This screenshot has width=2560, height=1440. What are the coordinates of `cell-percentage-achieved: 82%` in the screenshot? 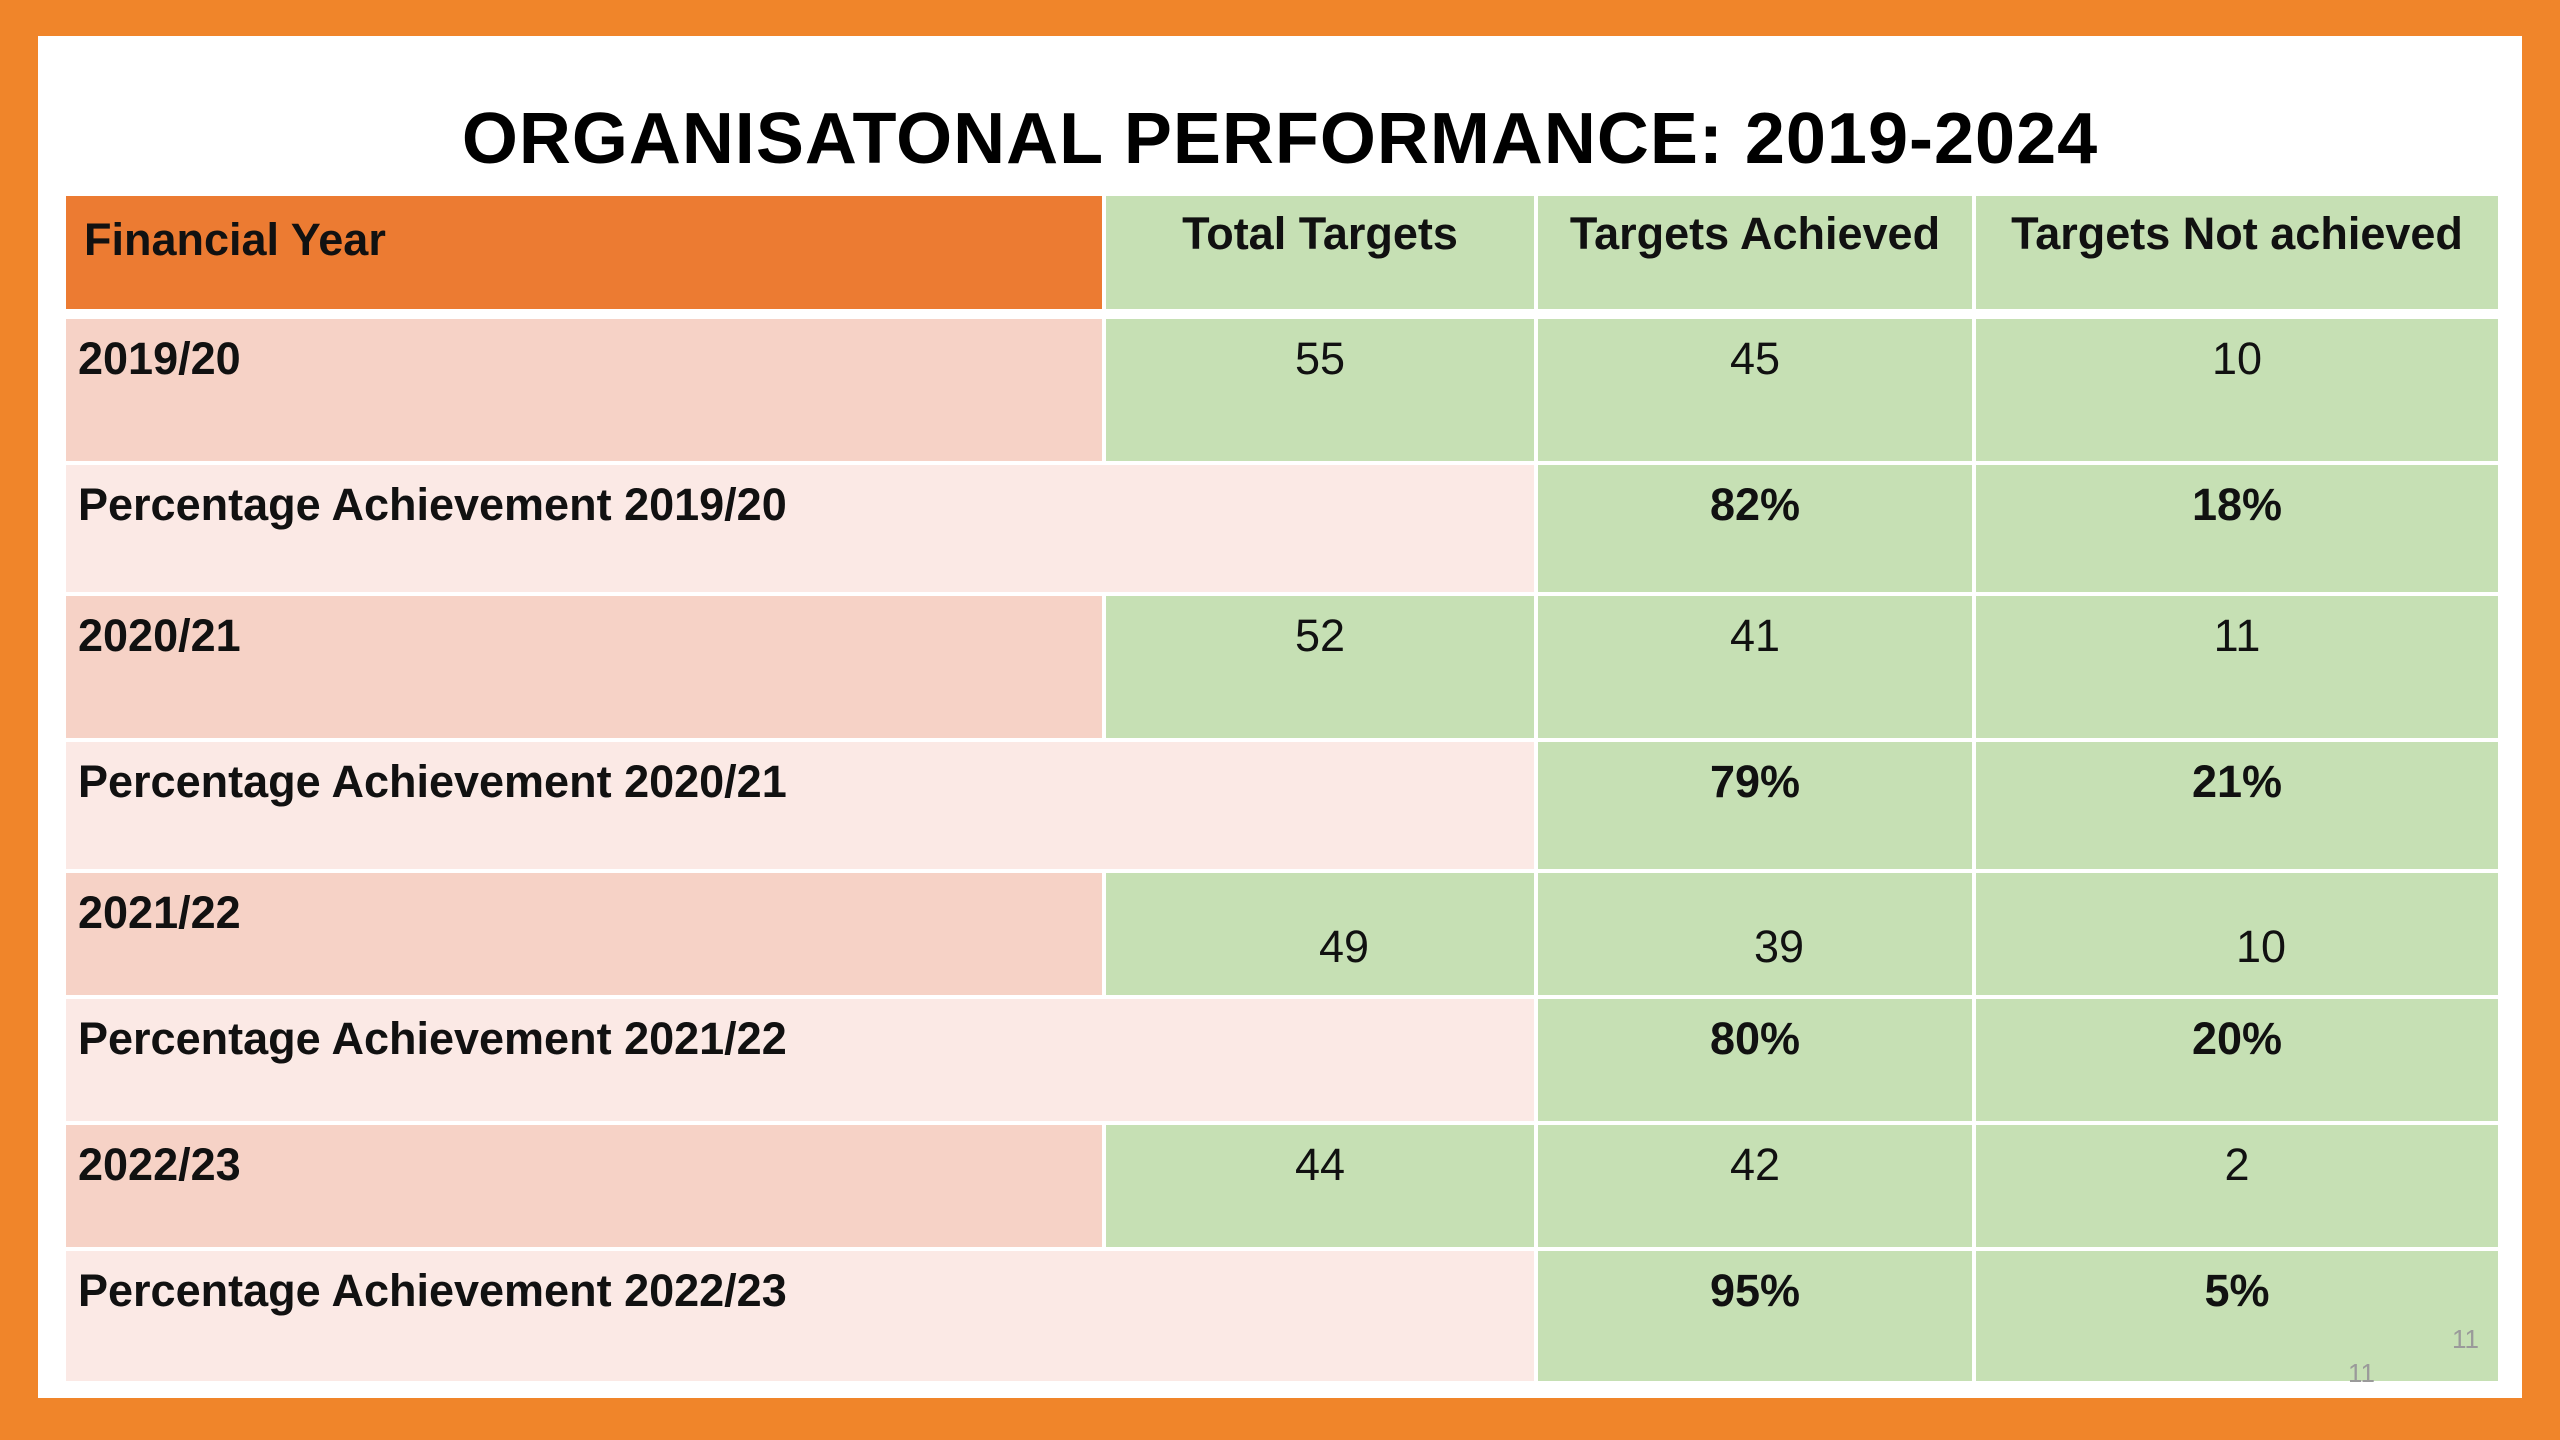 It's located at (1755, 528).